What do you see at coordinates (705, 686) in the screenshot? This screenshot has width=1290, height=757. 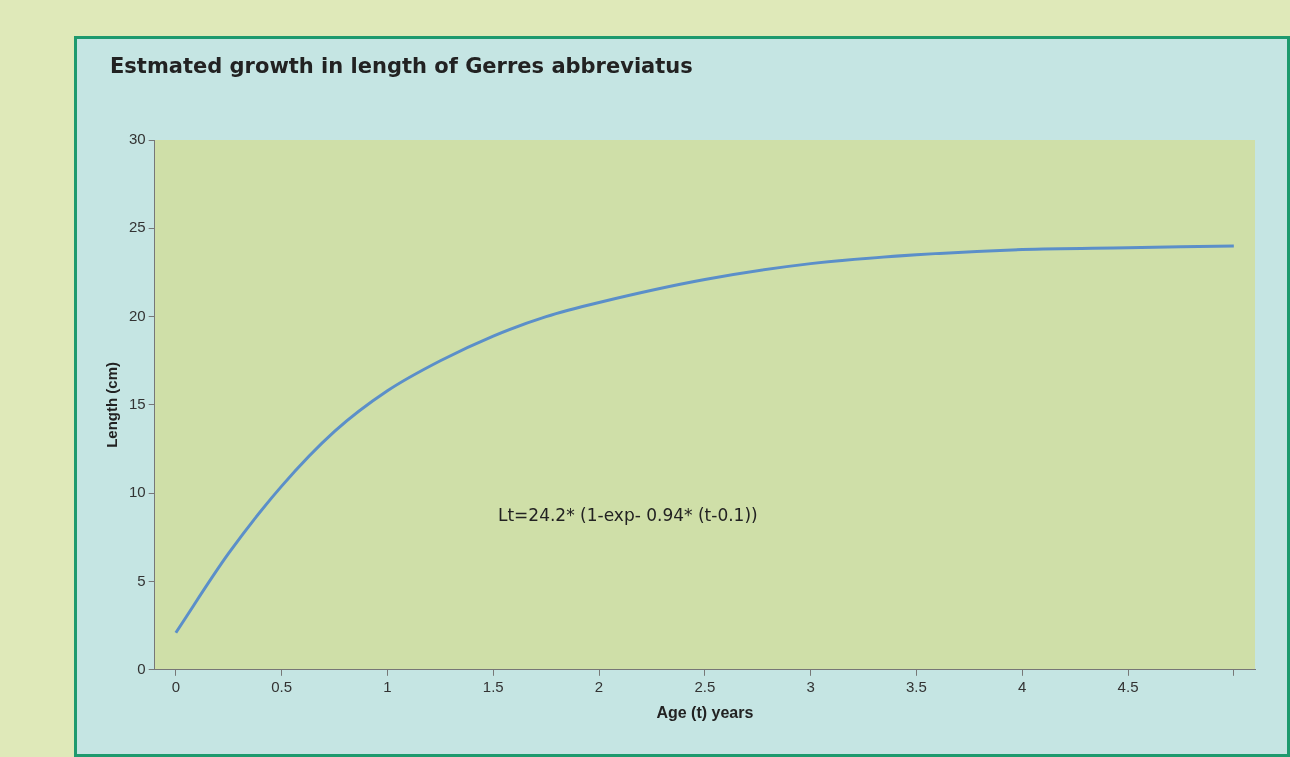 I see `x-tick-label: 2.5` at bounding box center [705, 686].